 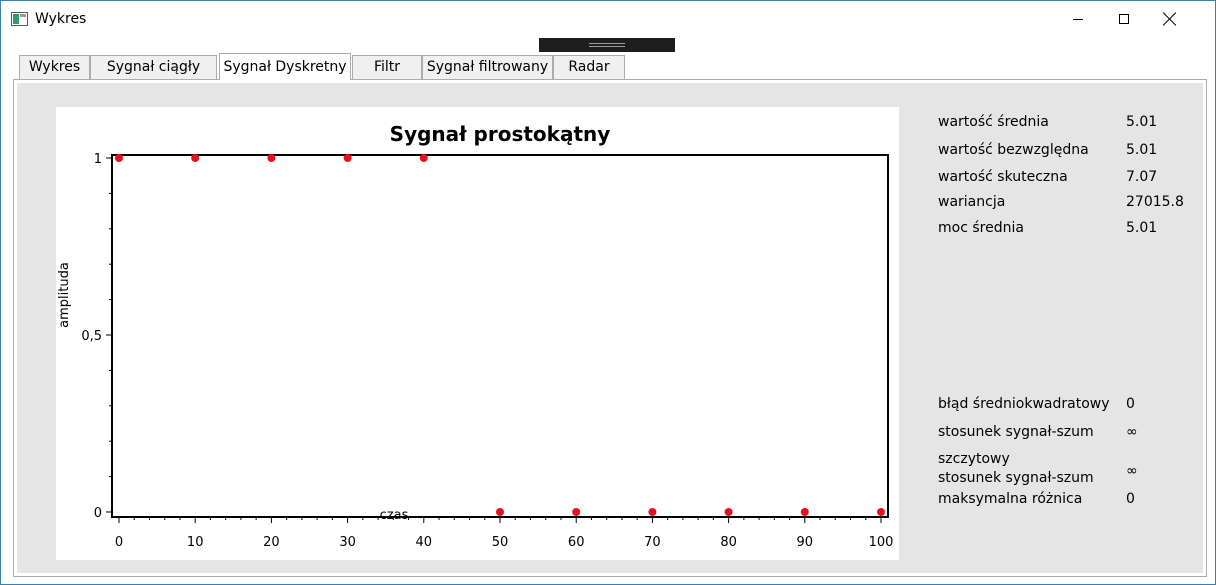 I want to click on tab-sygnal-ciagly: Sygnał ciągły, so click(x=153, y=67).